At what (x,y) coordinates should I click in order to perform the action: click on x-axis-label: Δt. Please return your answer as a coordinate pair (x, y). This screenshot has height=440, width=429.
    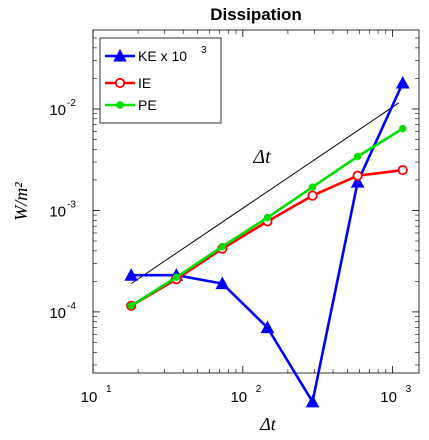
    Looking at the image, I should click on (268, 424).